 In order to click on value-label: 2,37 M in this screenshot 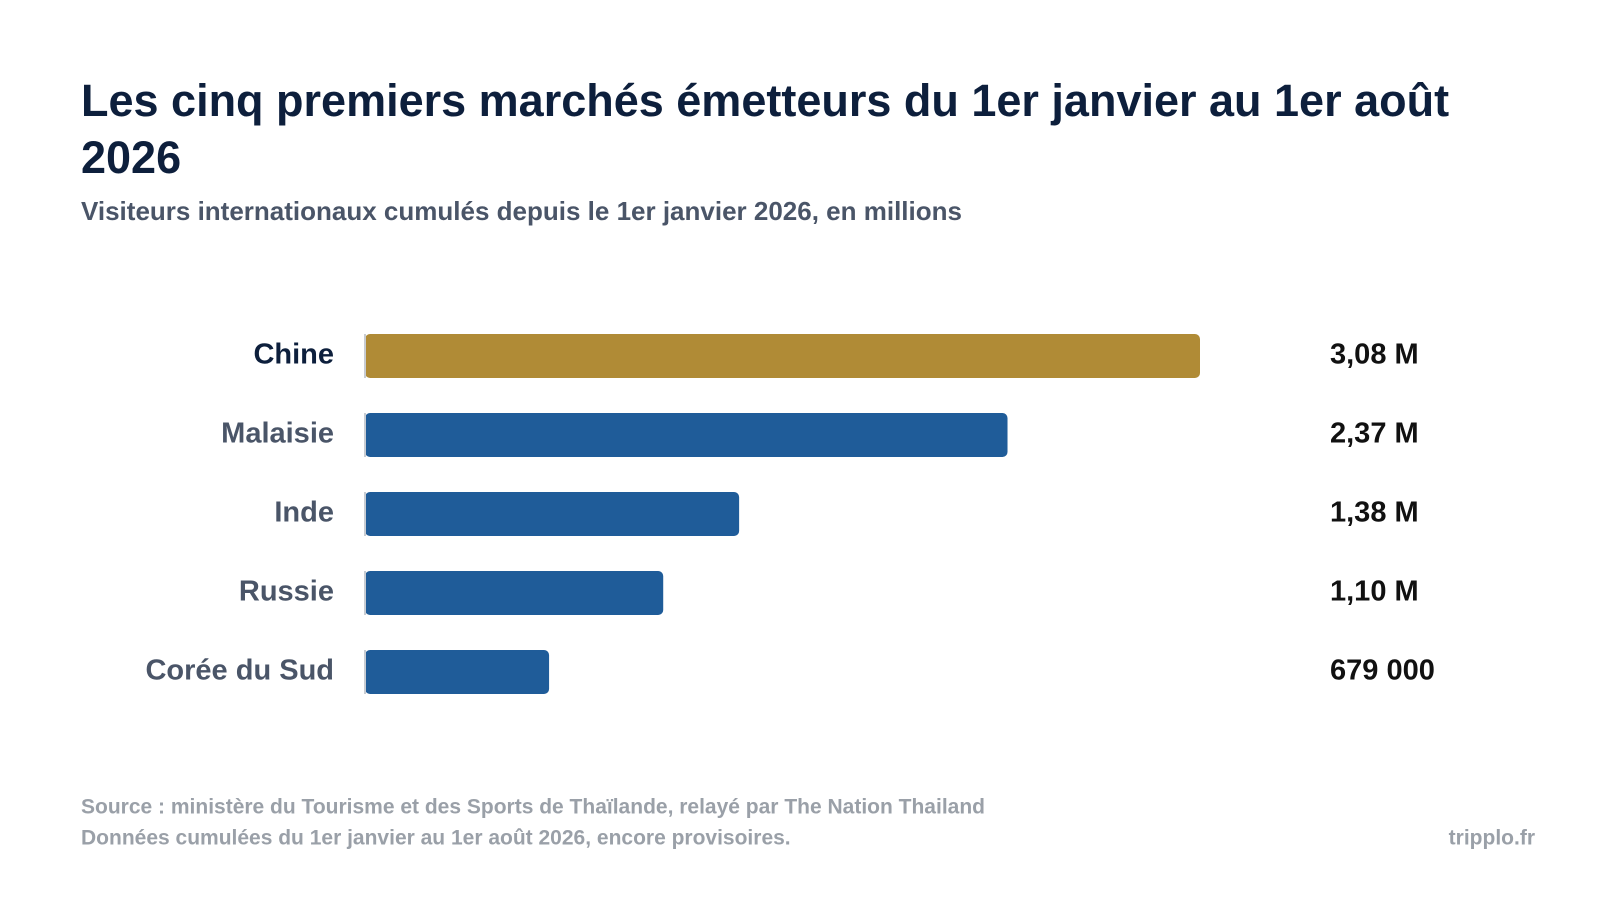, I will do `click(1374, 434)`.